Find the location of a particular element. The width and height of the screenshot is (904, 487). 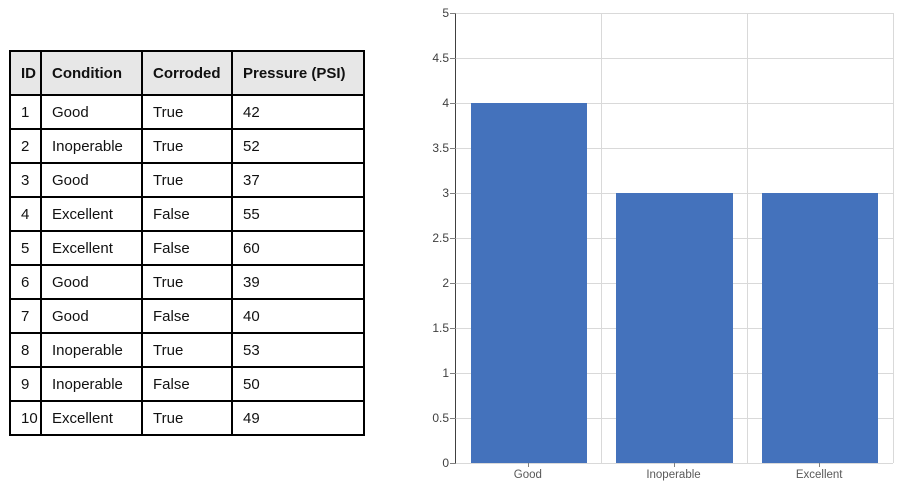

table-row: 3 Good True 37 is located at coordinates (187, 180).